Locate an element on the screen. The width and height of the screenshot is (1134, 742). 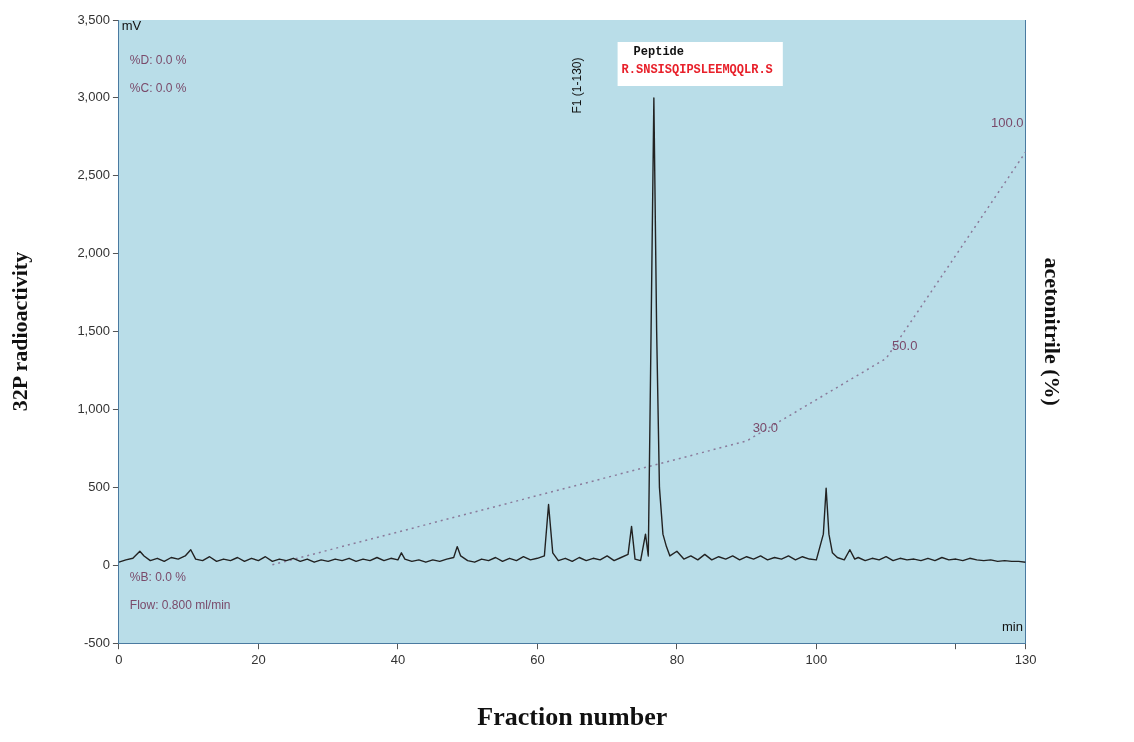
y-tick-label: 2,000 is located at coordinates (93, 253).